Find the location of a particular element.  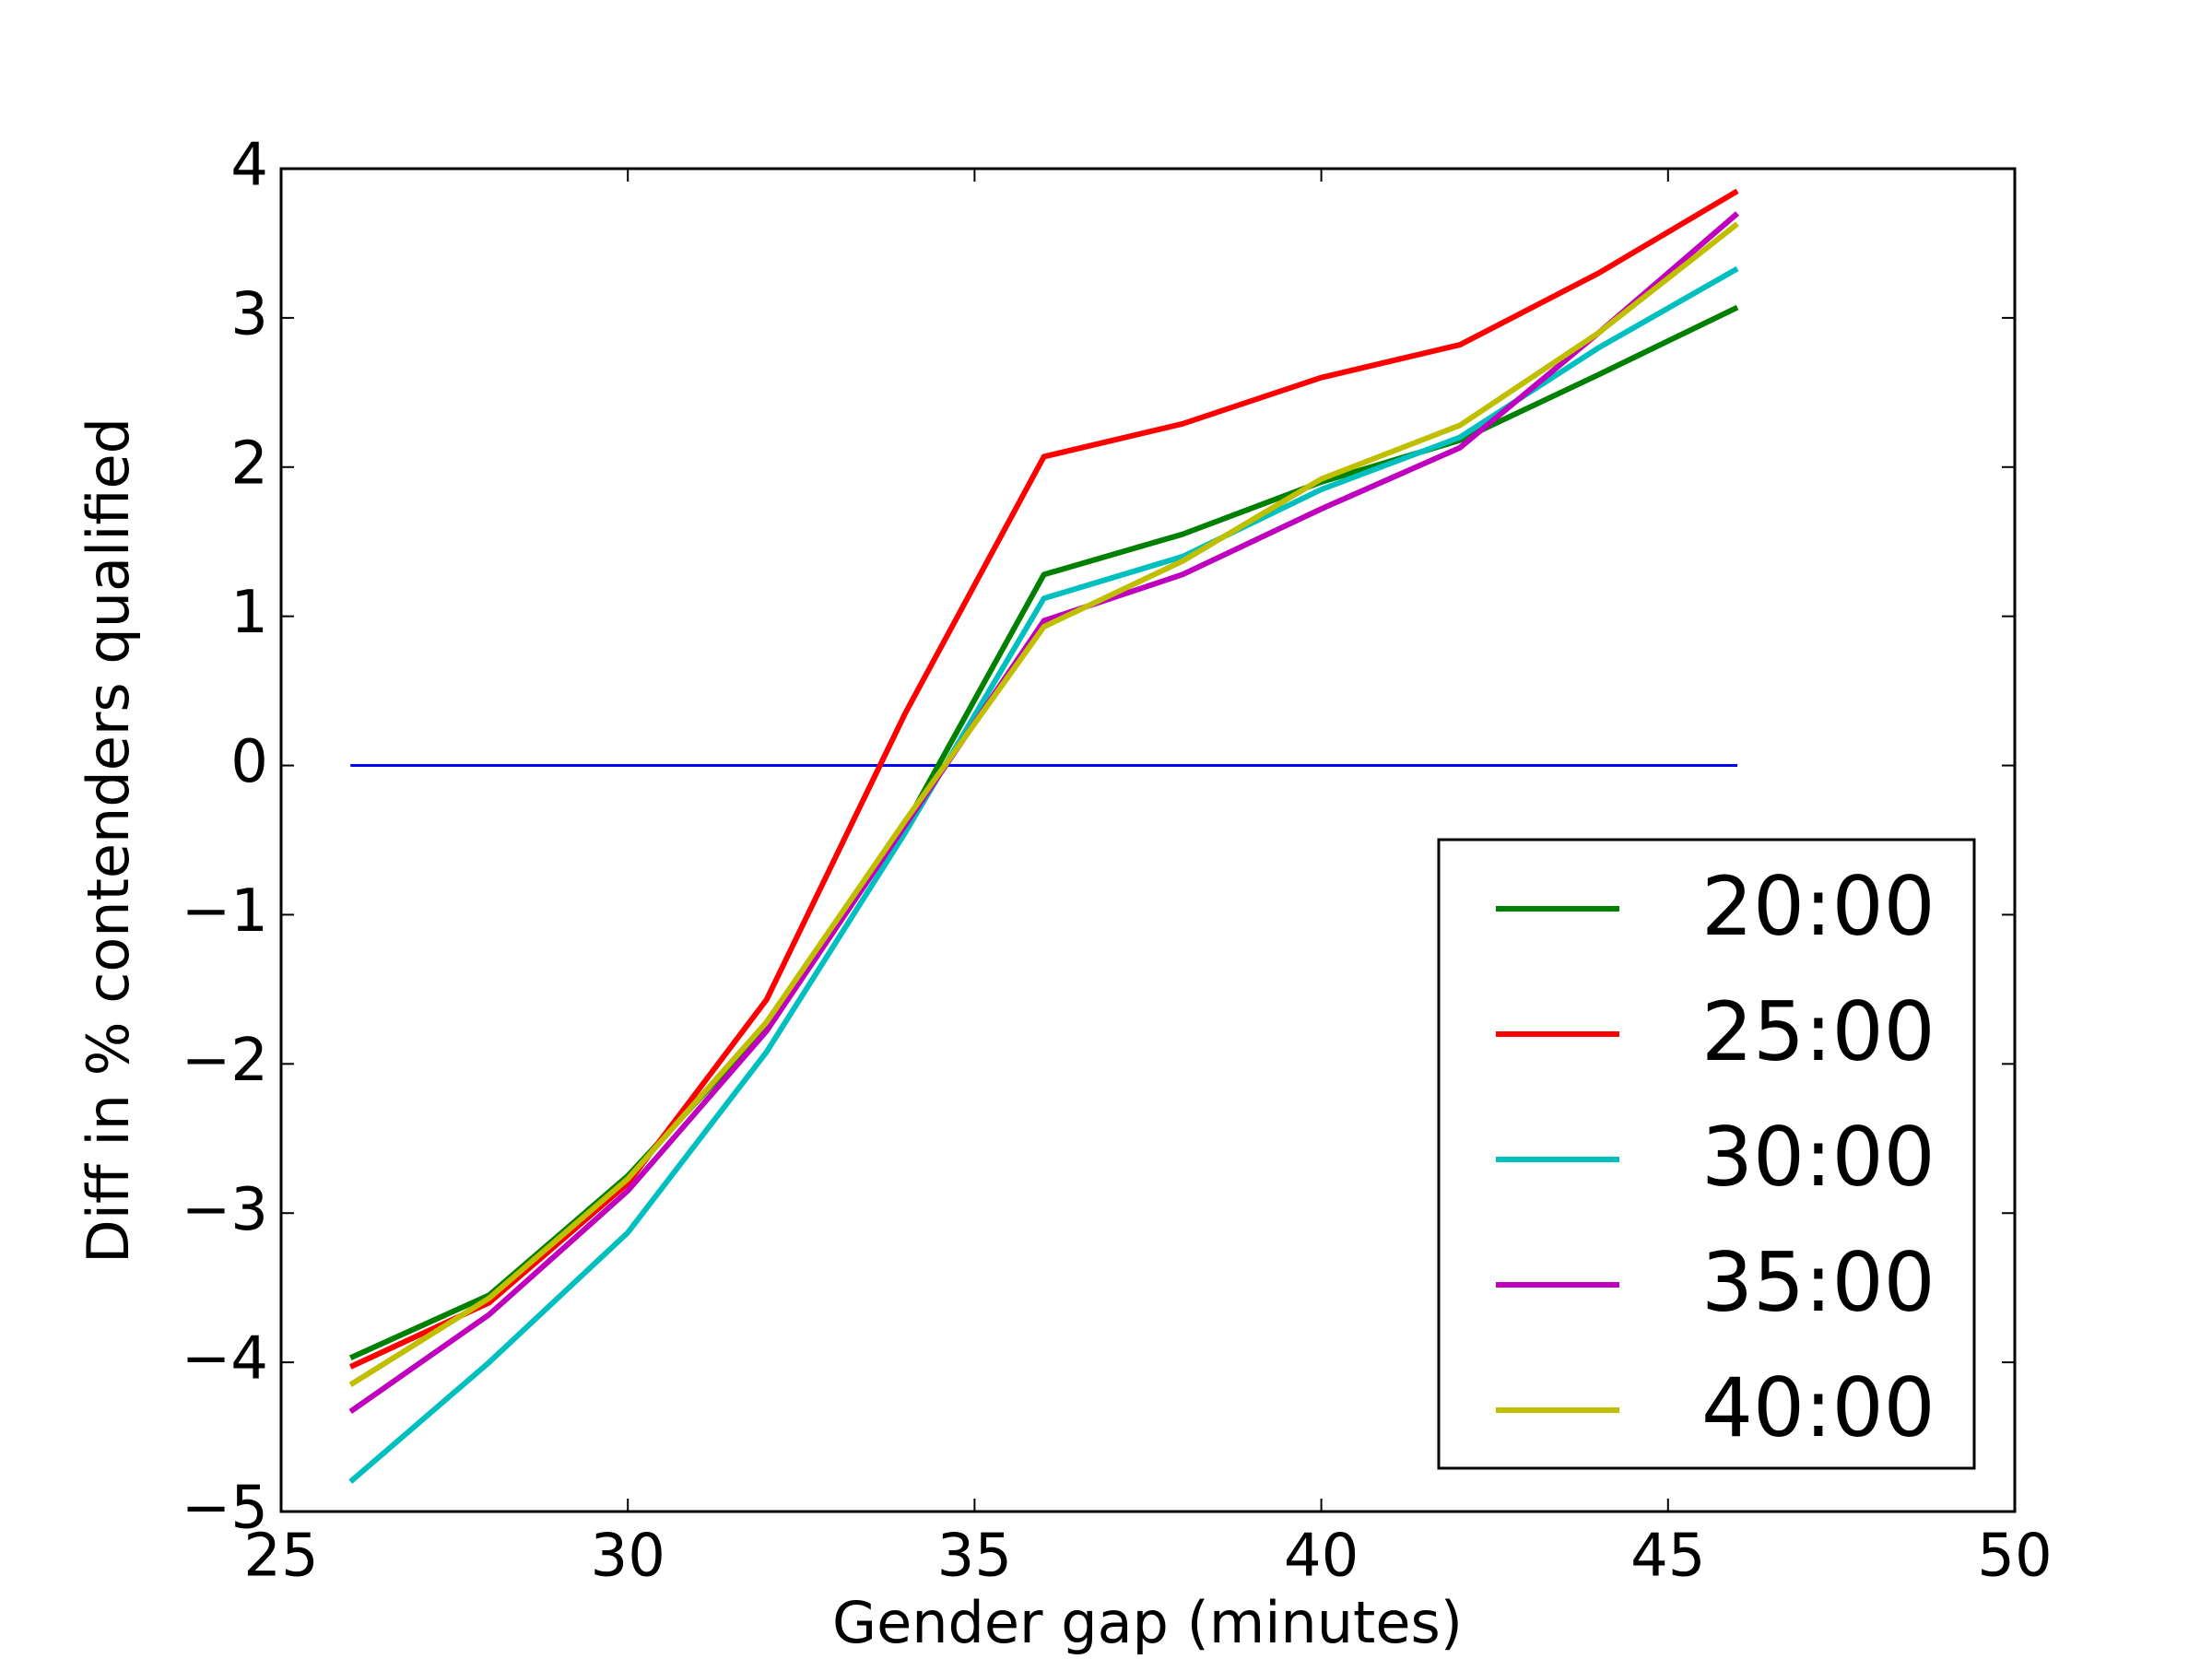

x-tick-label: 30 is located at coordinates (627, 1557).